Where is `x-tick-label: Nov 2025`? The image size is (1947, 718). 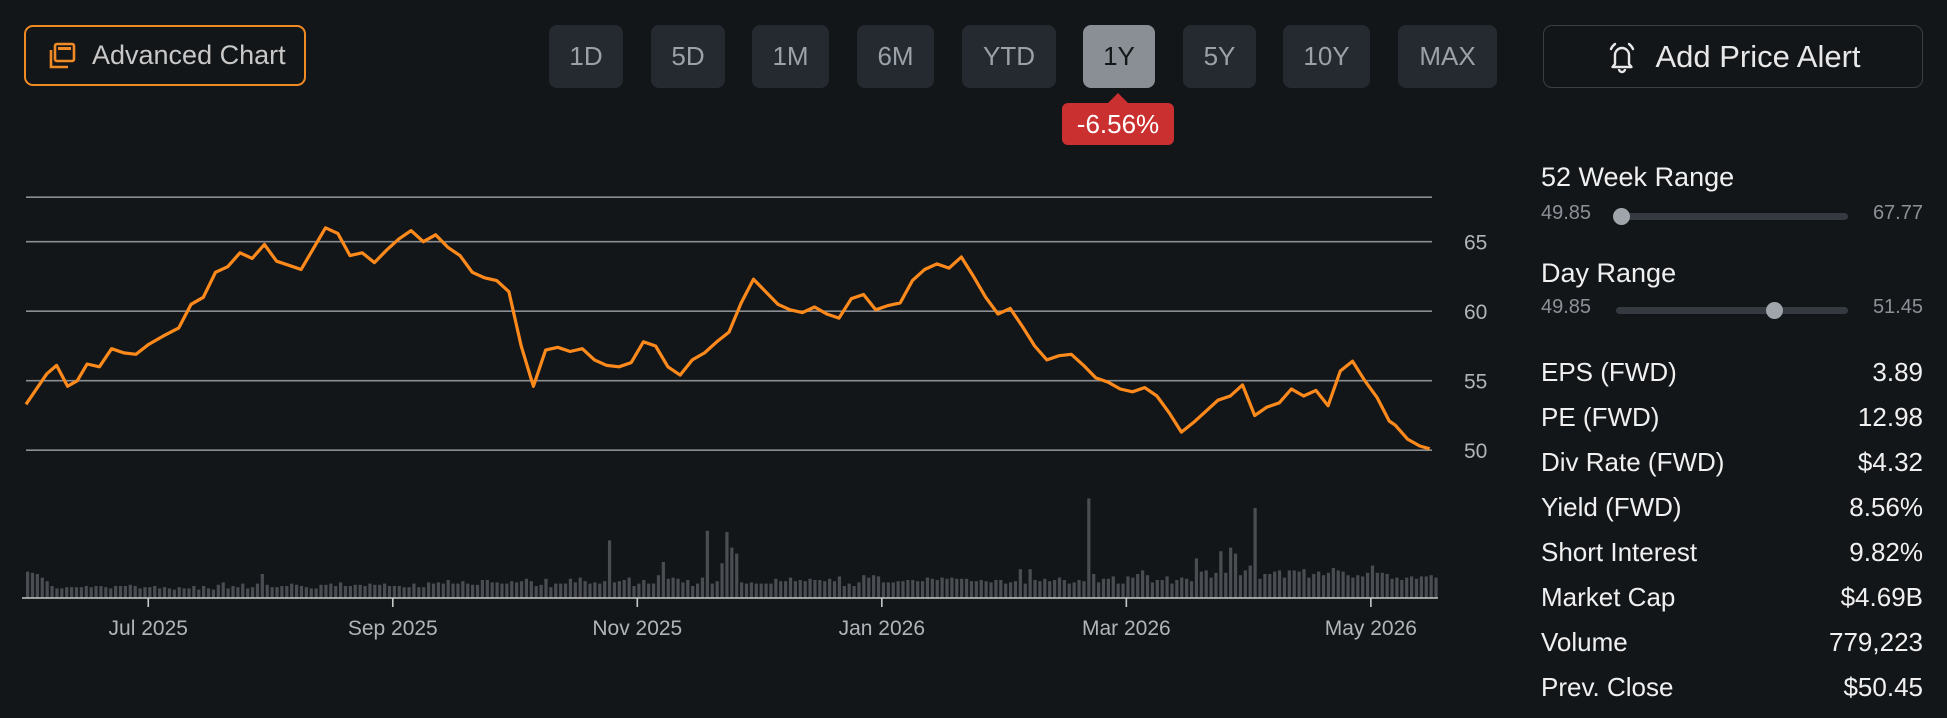 x-tick-label: Nov 2025 is located at coordinates (637, 628).